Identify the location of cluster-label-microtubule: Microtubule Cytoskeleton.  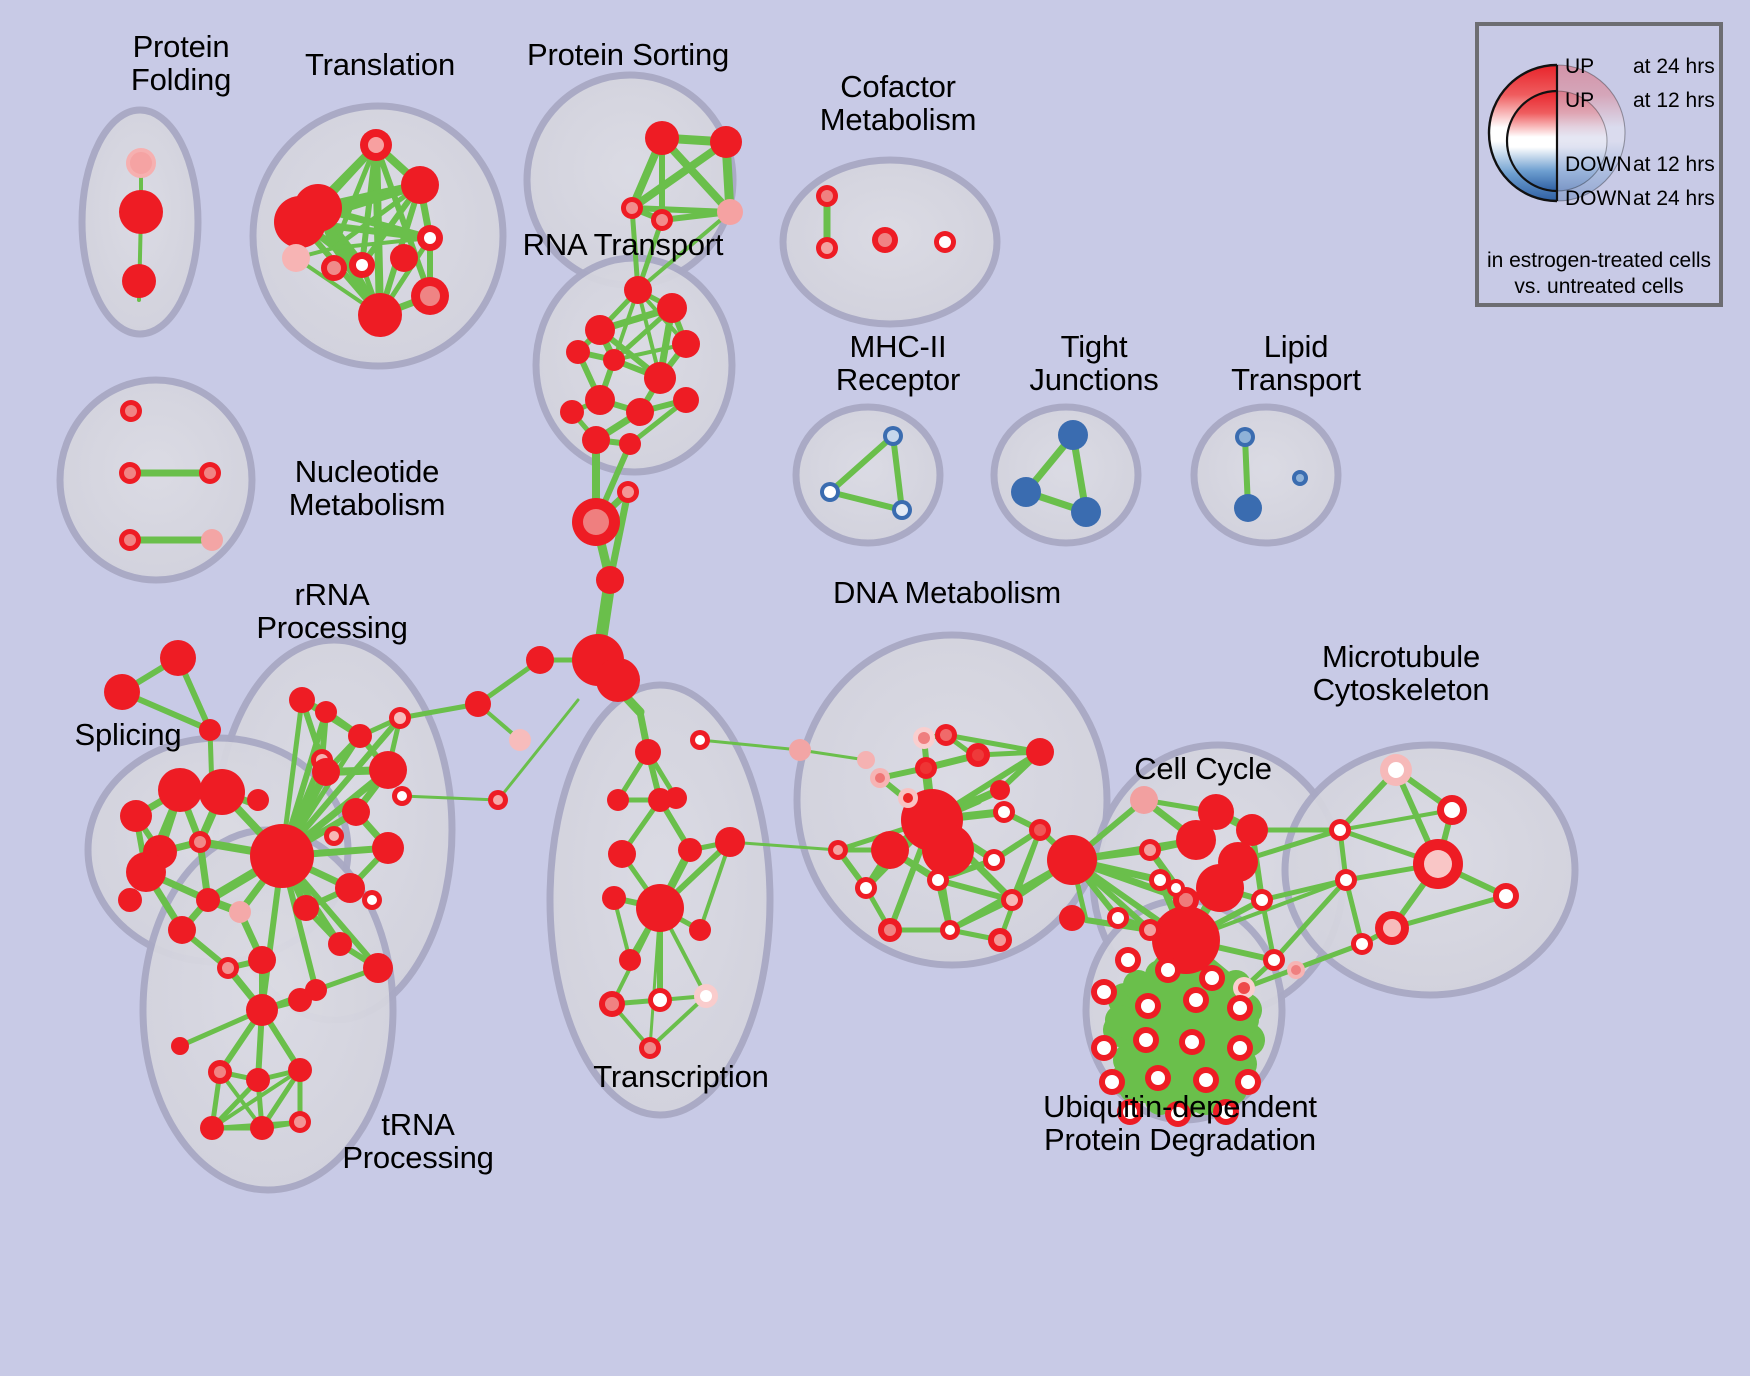
(1401, 673).